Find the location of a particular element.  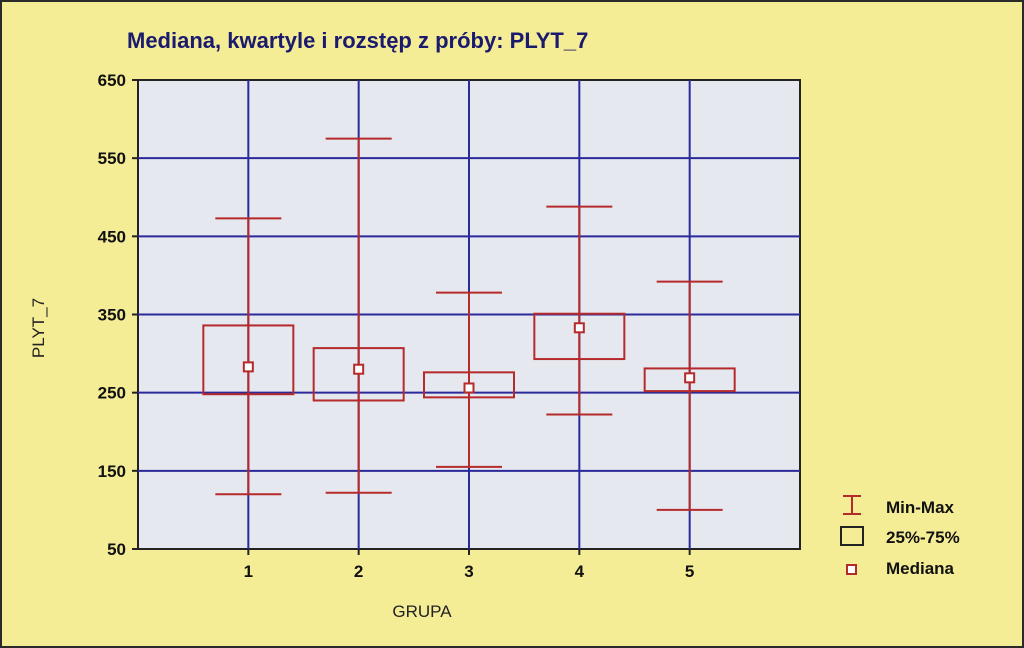

y-tick-label: 250 is located at coordinates (112, 393).